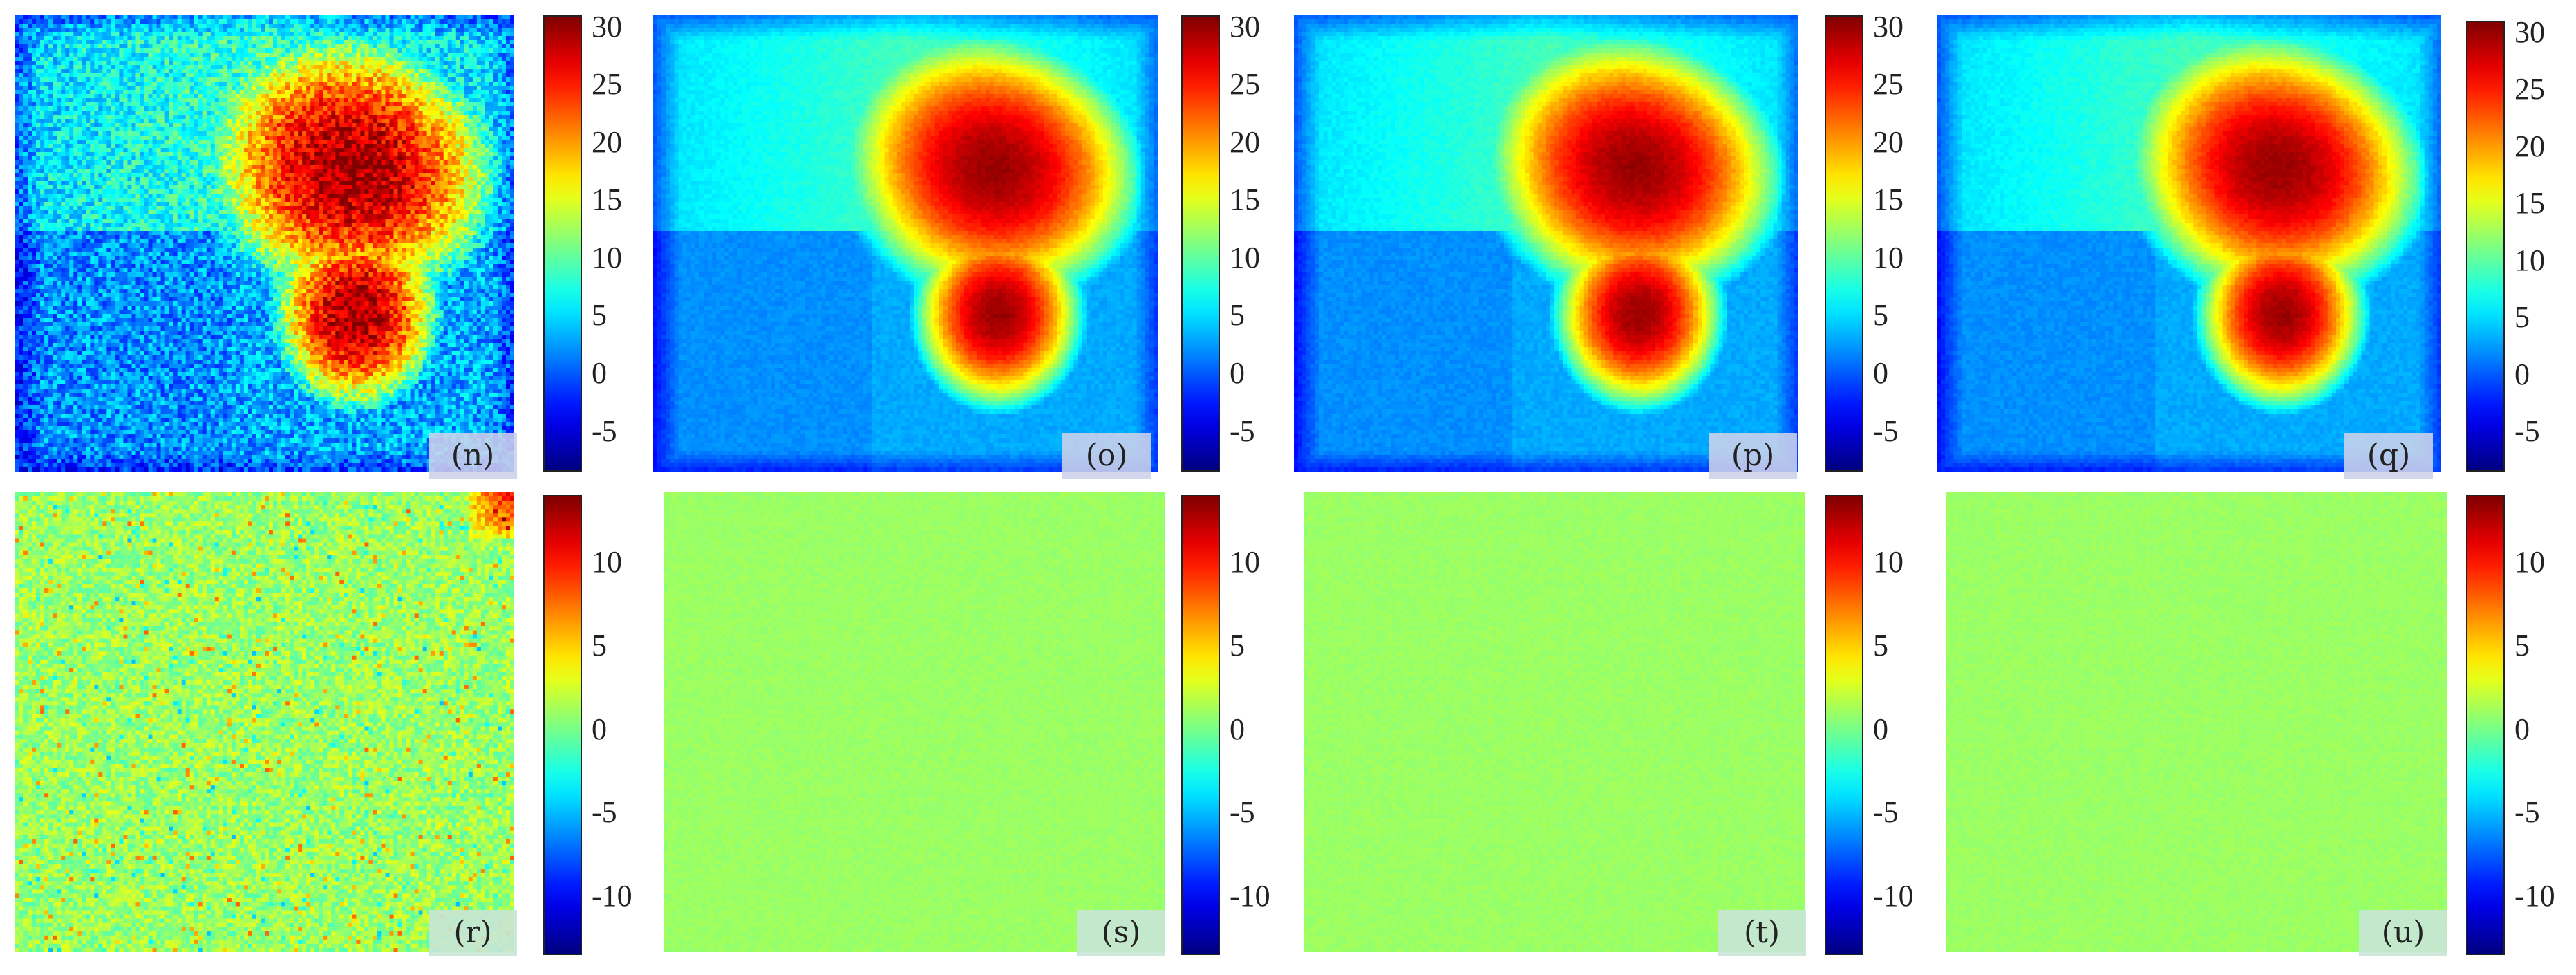 The width and height of the screenshot is (2576, 975). What do you see at coordinates (1106, 456) in the screenshot?
I see `panel-label-o: (o)` at bounding box center [1106, 456].